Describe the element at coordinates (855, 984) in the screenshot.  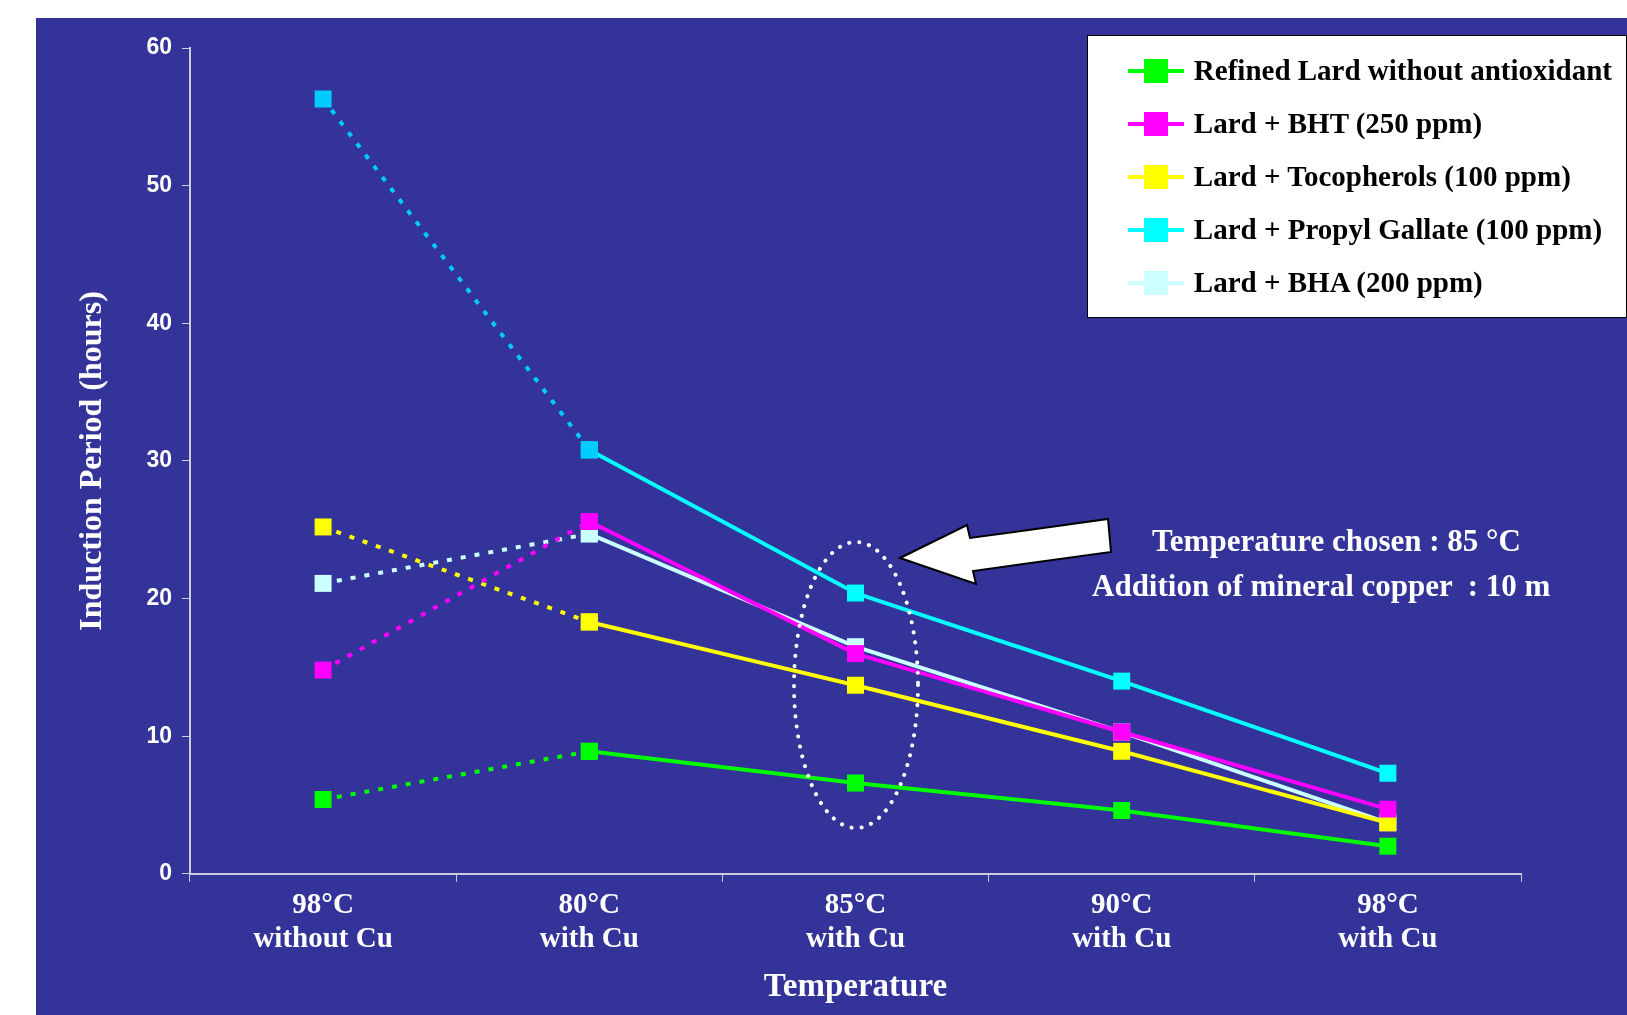
I see `x-axis-title: Temperature` at that location.